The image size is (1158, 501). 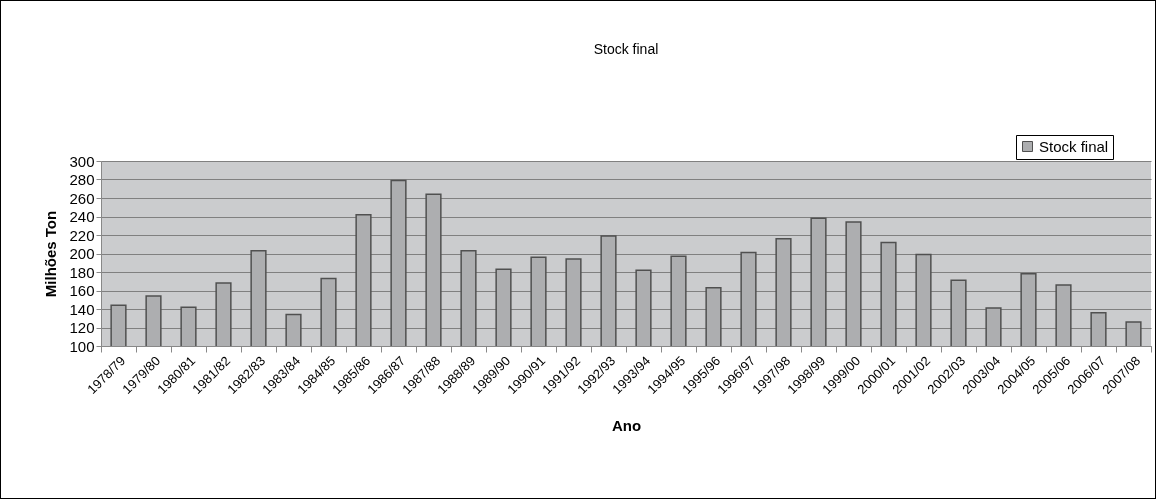 I want to click on y-tick-label: 220, so click(x=82, y=235).